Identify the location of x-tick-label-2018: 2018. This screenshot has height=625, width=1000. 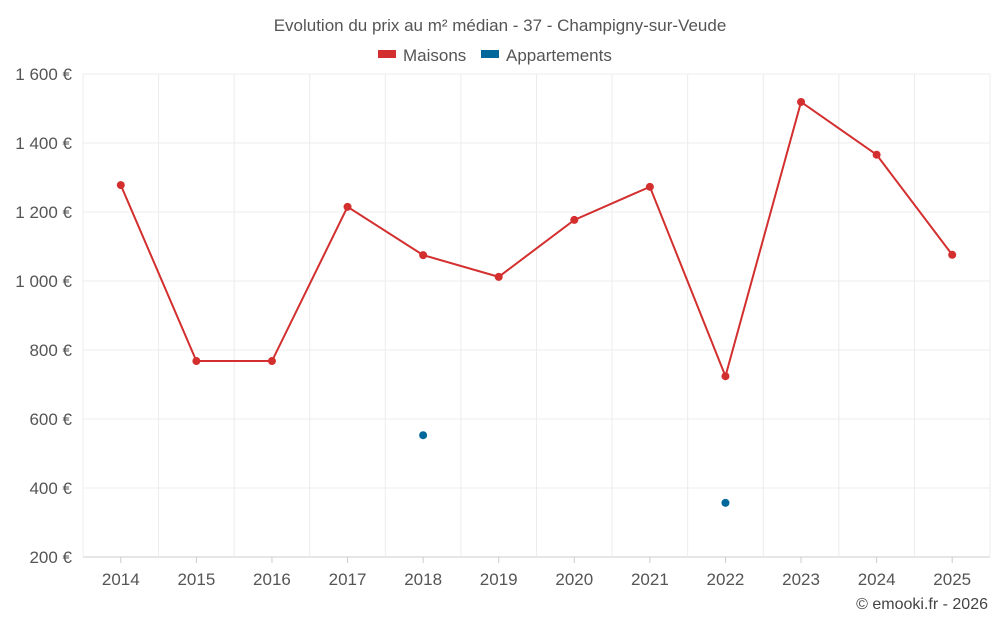
(423, 579).